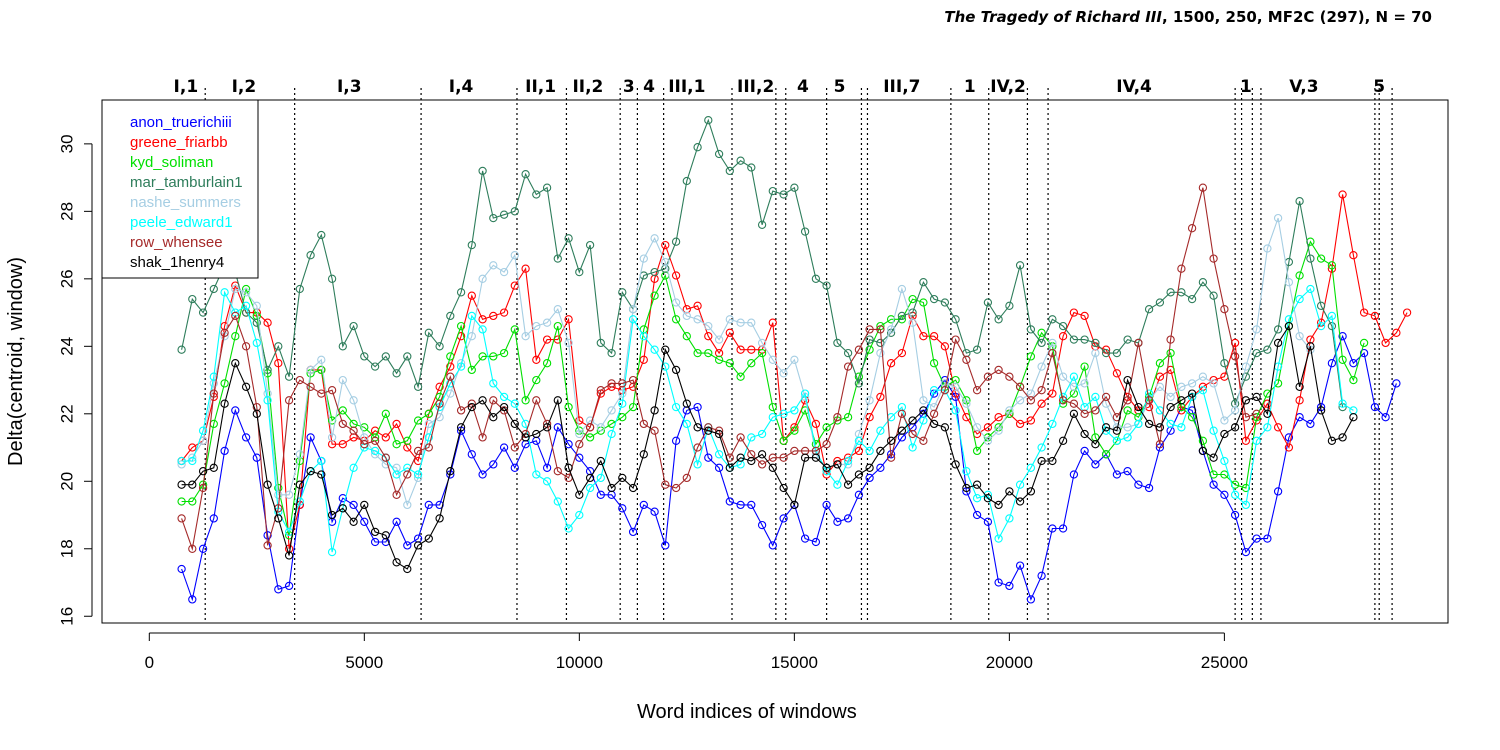 The width and height of the screenshot is (1500, 750). I want to click on scene-label: 5, so click(1379, 87).